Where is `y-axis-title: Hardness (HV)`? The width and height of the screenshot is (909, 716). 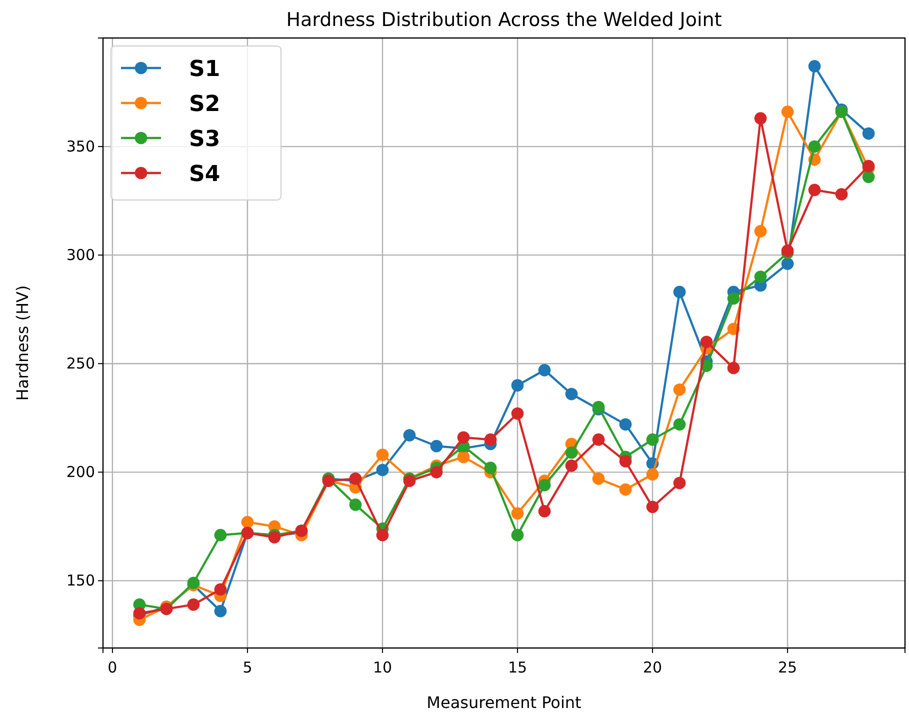
y-axis-title: Hardness (HV) is located at coordinates (22, 343).